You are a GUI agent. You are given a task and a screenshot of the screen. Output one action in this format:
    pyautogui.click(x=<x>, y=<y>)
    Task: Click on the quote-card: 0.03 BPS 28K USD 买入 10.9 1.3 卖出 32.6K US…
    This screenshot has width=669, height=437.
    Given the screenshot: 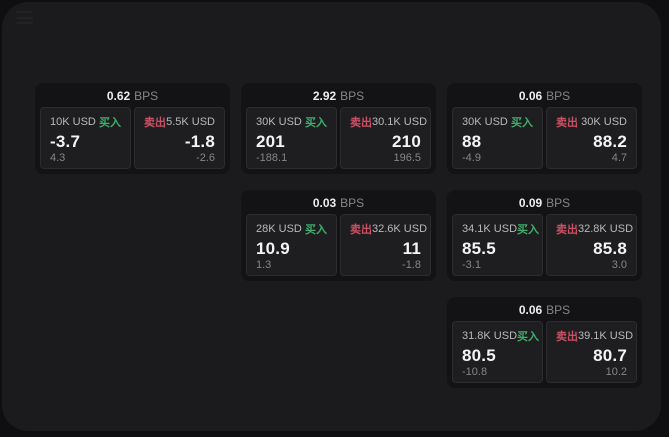 What is the action you would take?
    pyautogui.click(x=338, y=235)
    